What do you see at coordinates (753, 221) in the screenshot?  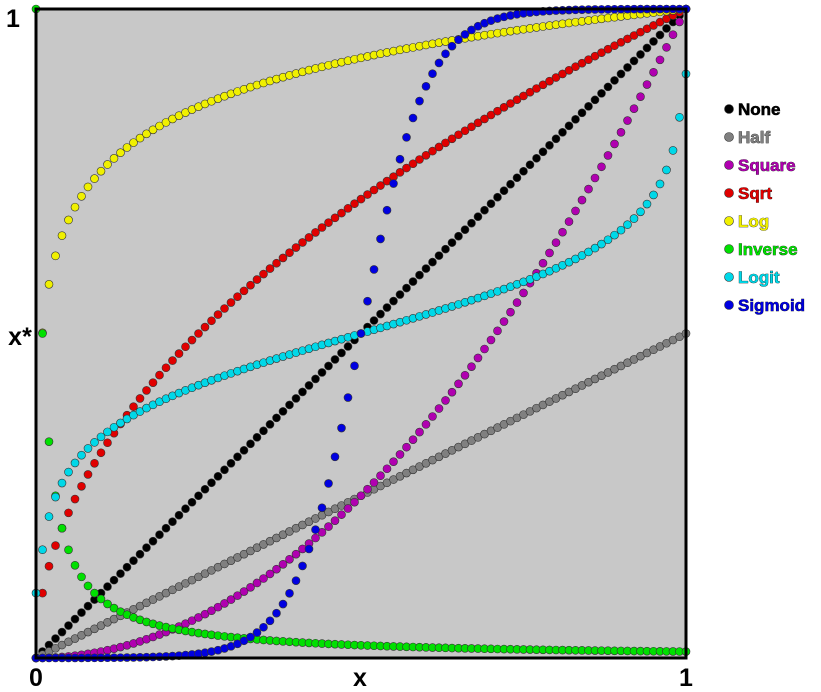 I see `legend-label: Log` at bounding box center [753, 221].